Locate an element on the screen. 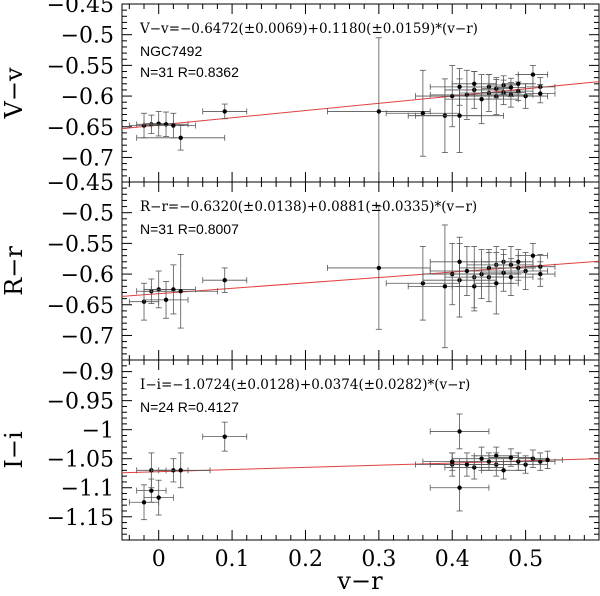 Image resolution: width=600 pixels, height=596 pixels. x-axis-label: v−r is located at coordinates (359, 581).